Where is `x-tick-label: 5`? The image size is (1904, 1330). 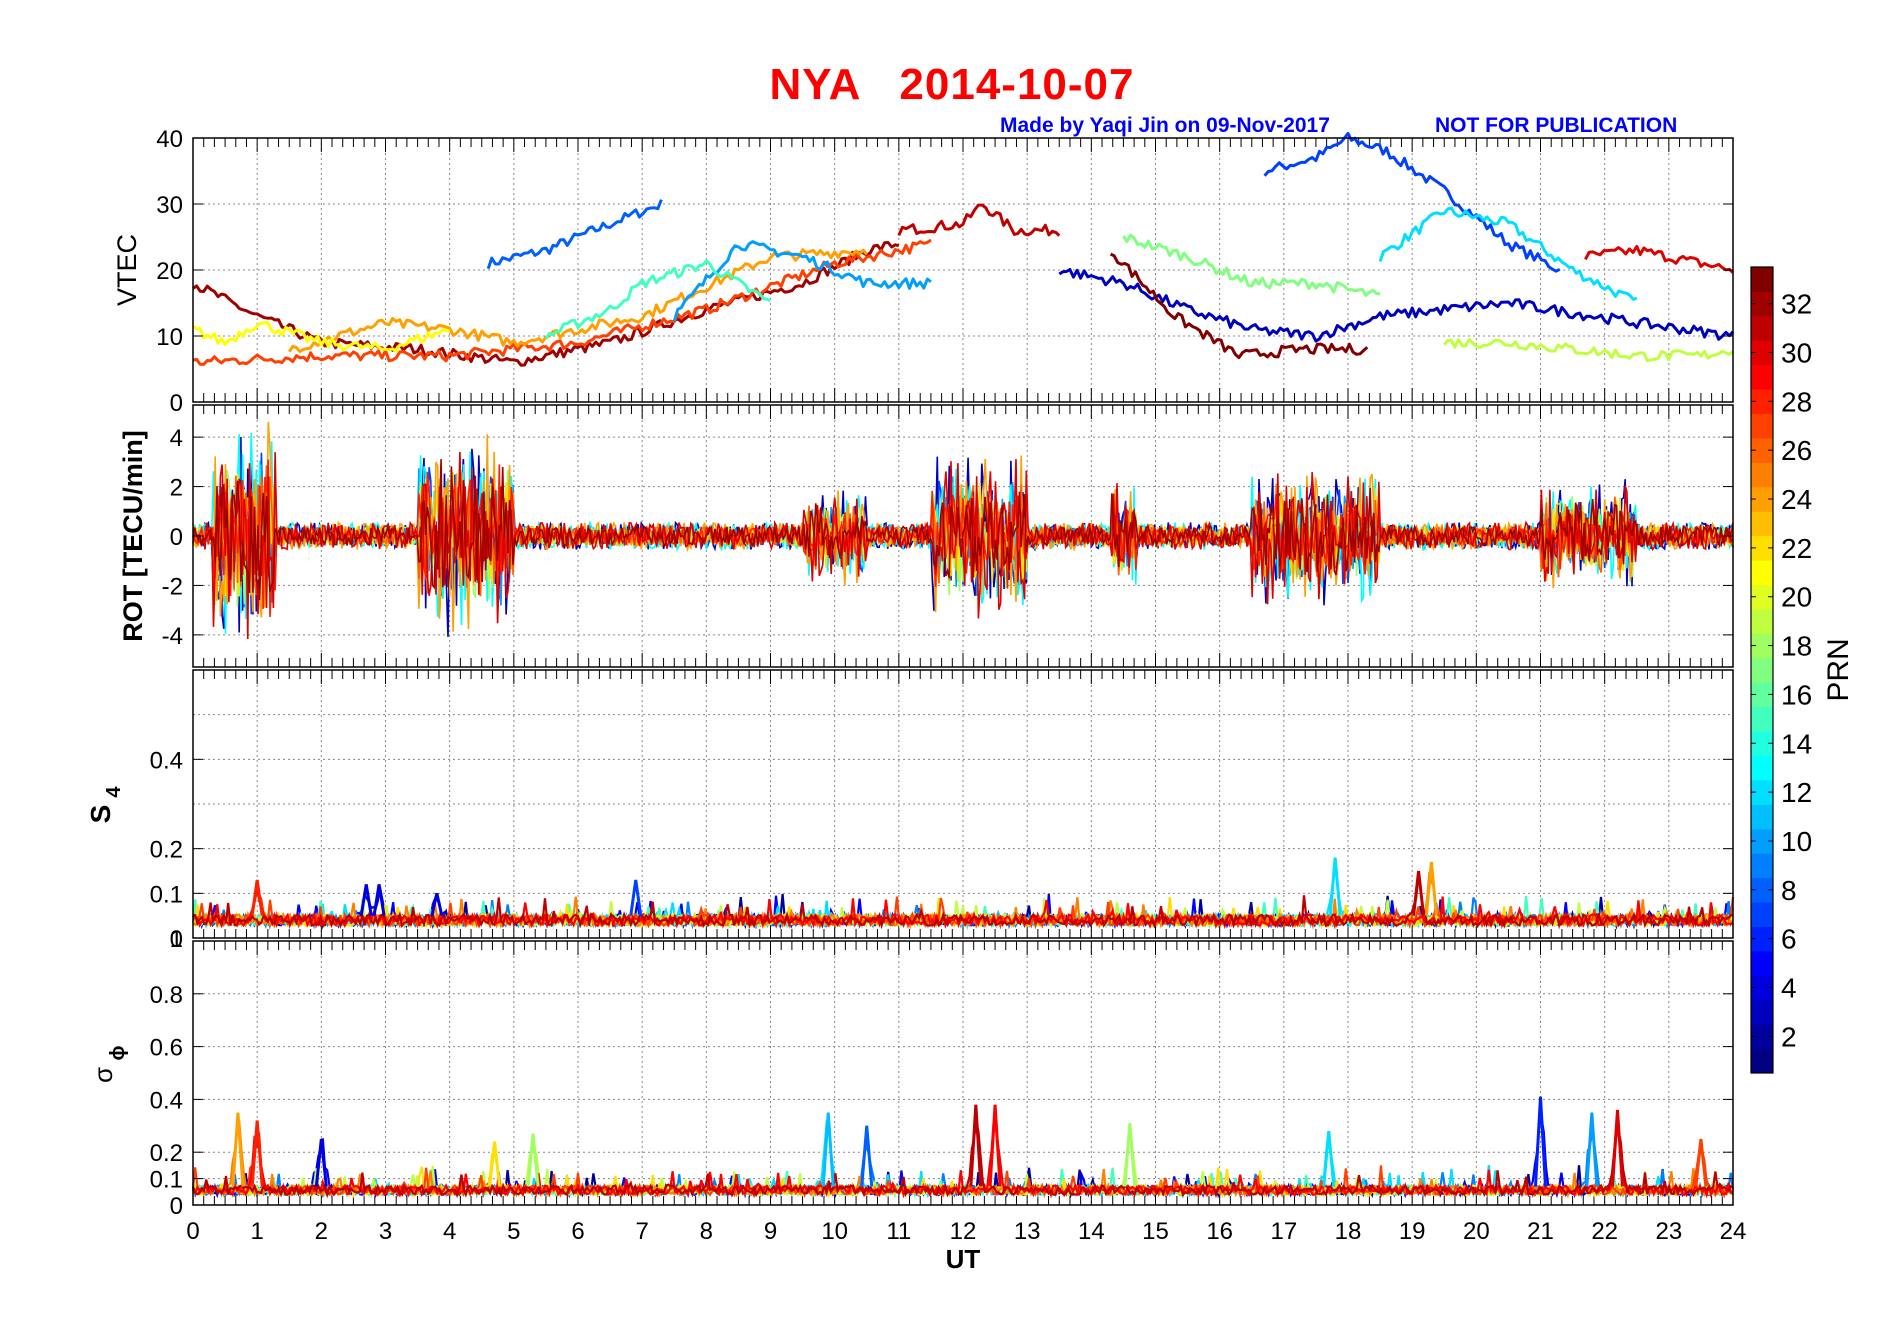
x-tick-label: 5 is located at coordinates (513, 1231).